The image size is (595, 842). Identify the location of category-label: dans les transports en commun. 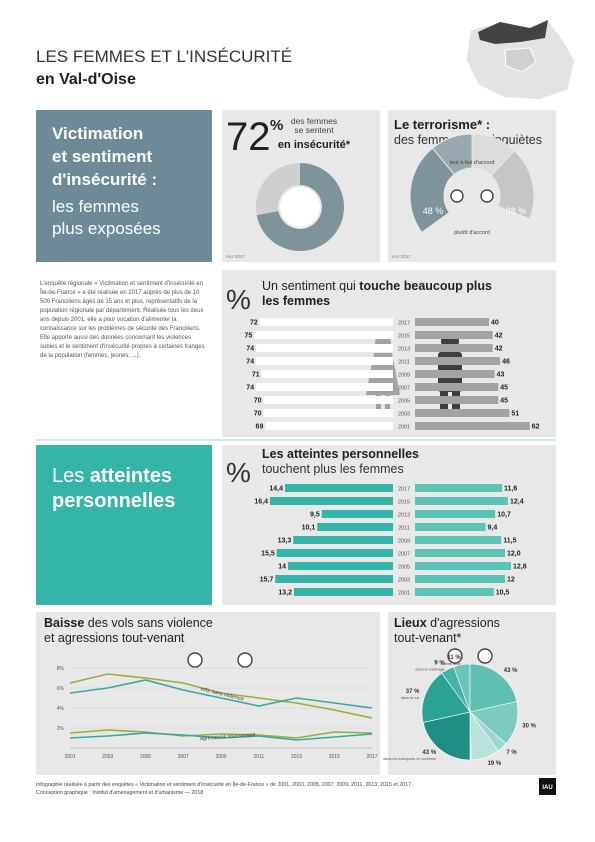
(409, 759).